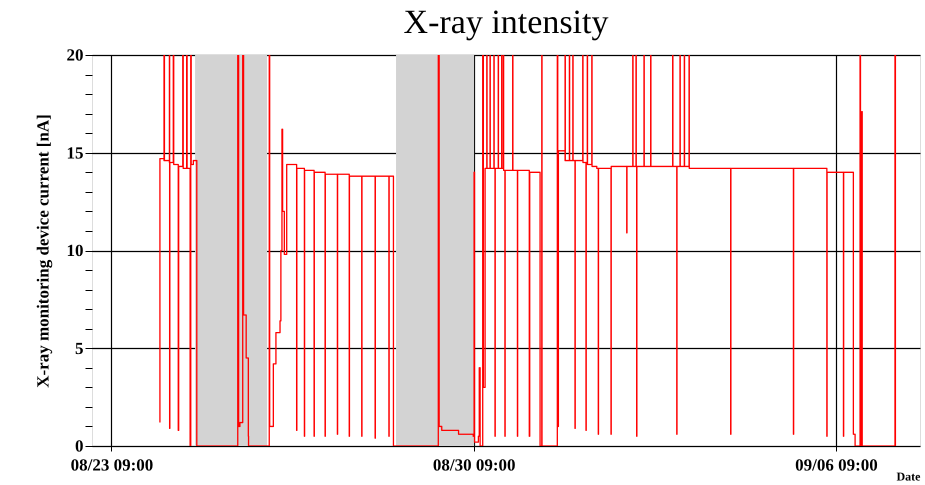  I want to click on y-tick-label: 10, so click(75, 250).